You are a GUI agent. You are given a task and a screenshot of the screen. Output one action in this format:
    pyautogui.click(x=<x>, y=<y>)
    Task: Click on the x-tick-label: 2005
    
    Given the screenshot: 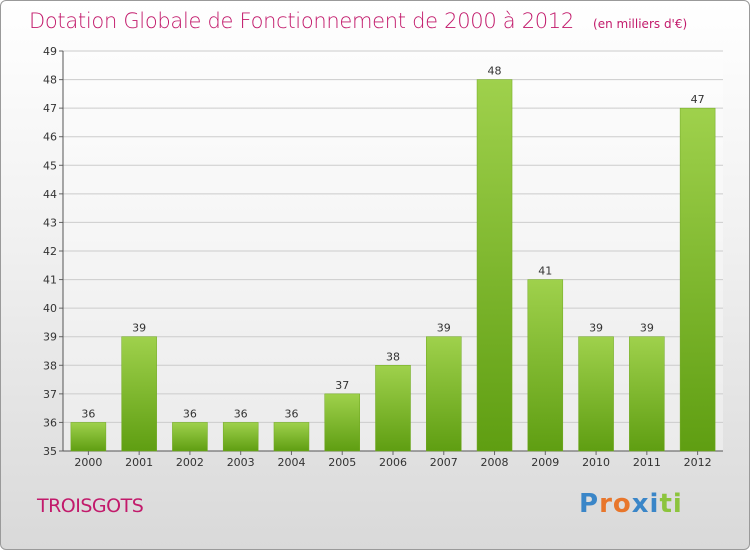 What is the action you would take?
    pyautogui.click(x=342, y=462)
    